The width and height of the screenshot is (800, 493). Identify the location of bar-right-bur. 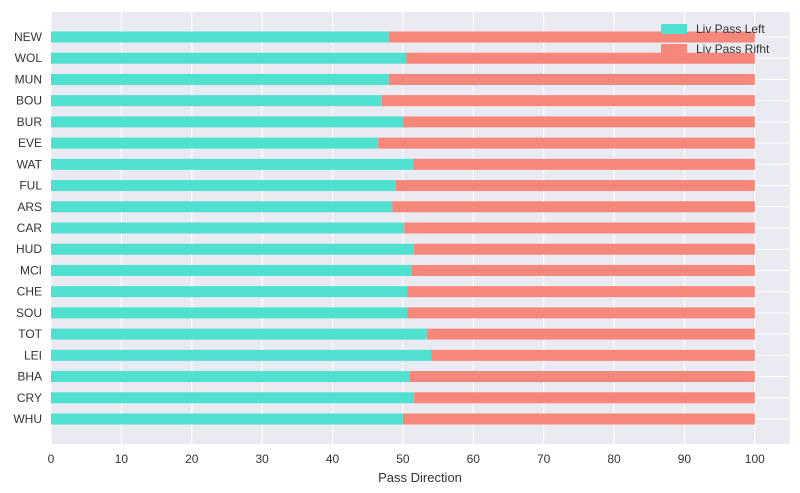
(578, 122).